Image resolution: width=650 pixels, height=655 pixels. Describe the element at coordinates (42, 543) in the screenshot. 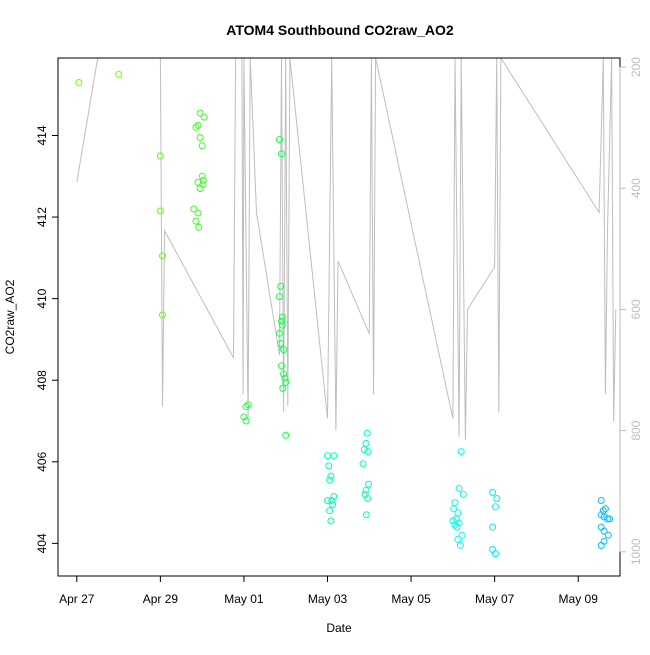

I see `y-tick-label: 404` at that location.